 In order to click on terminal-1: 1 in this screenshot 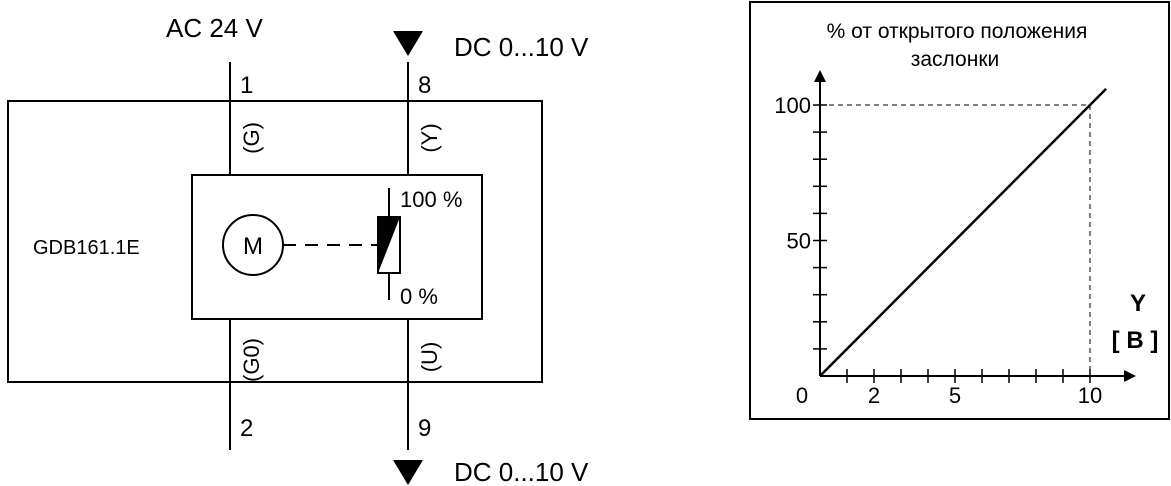, I will do `click(246, 85)`.